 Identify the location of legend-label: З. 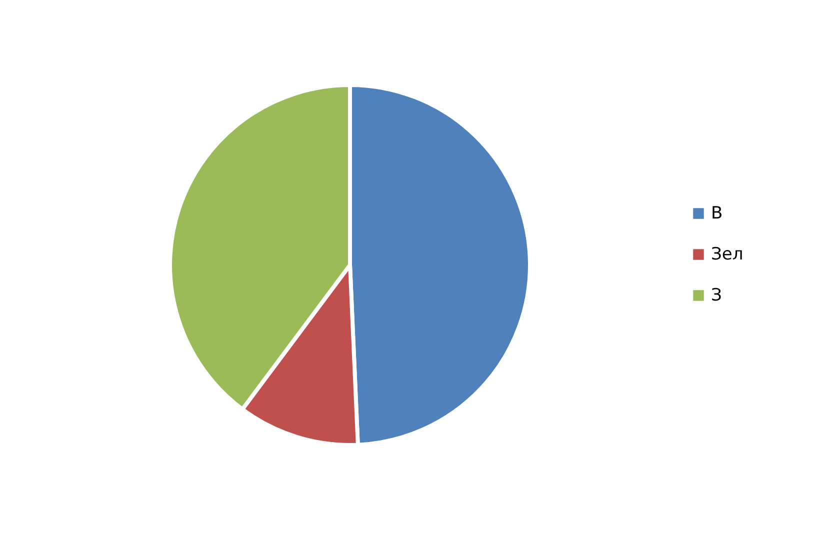
(716, 296).